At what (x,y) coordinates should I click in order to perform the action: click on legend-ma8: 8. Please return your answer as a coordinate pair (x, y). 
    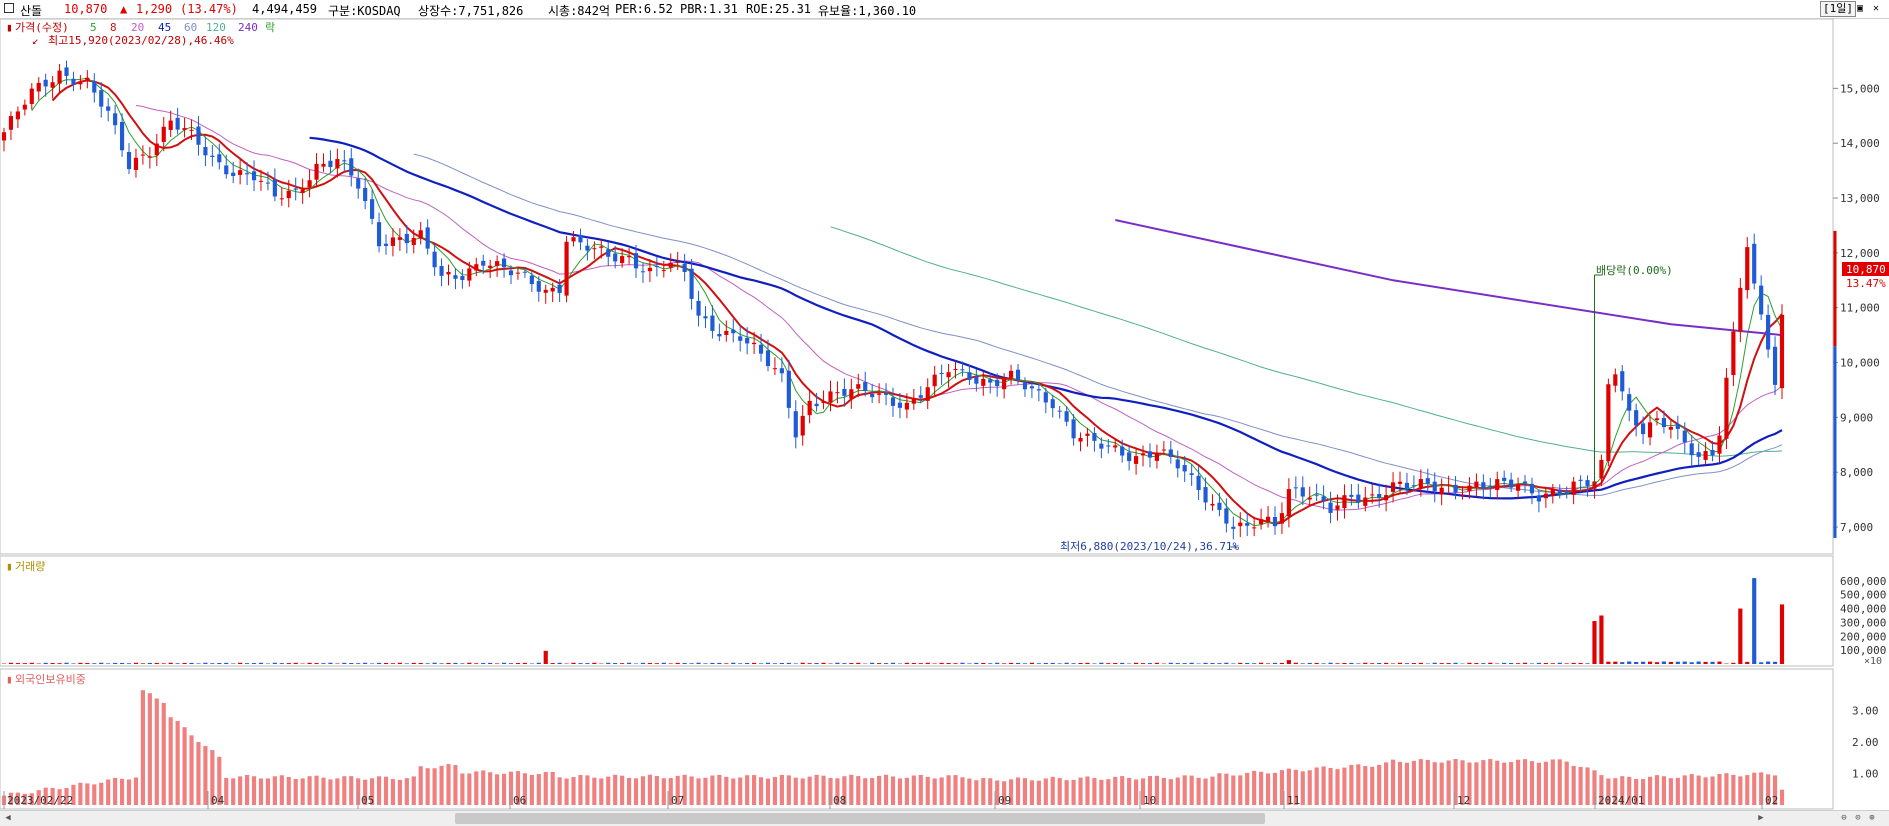
    Looking at the image, I should click on (113, 27).